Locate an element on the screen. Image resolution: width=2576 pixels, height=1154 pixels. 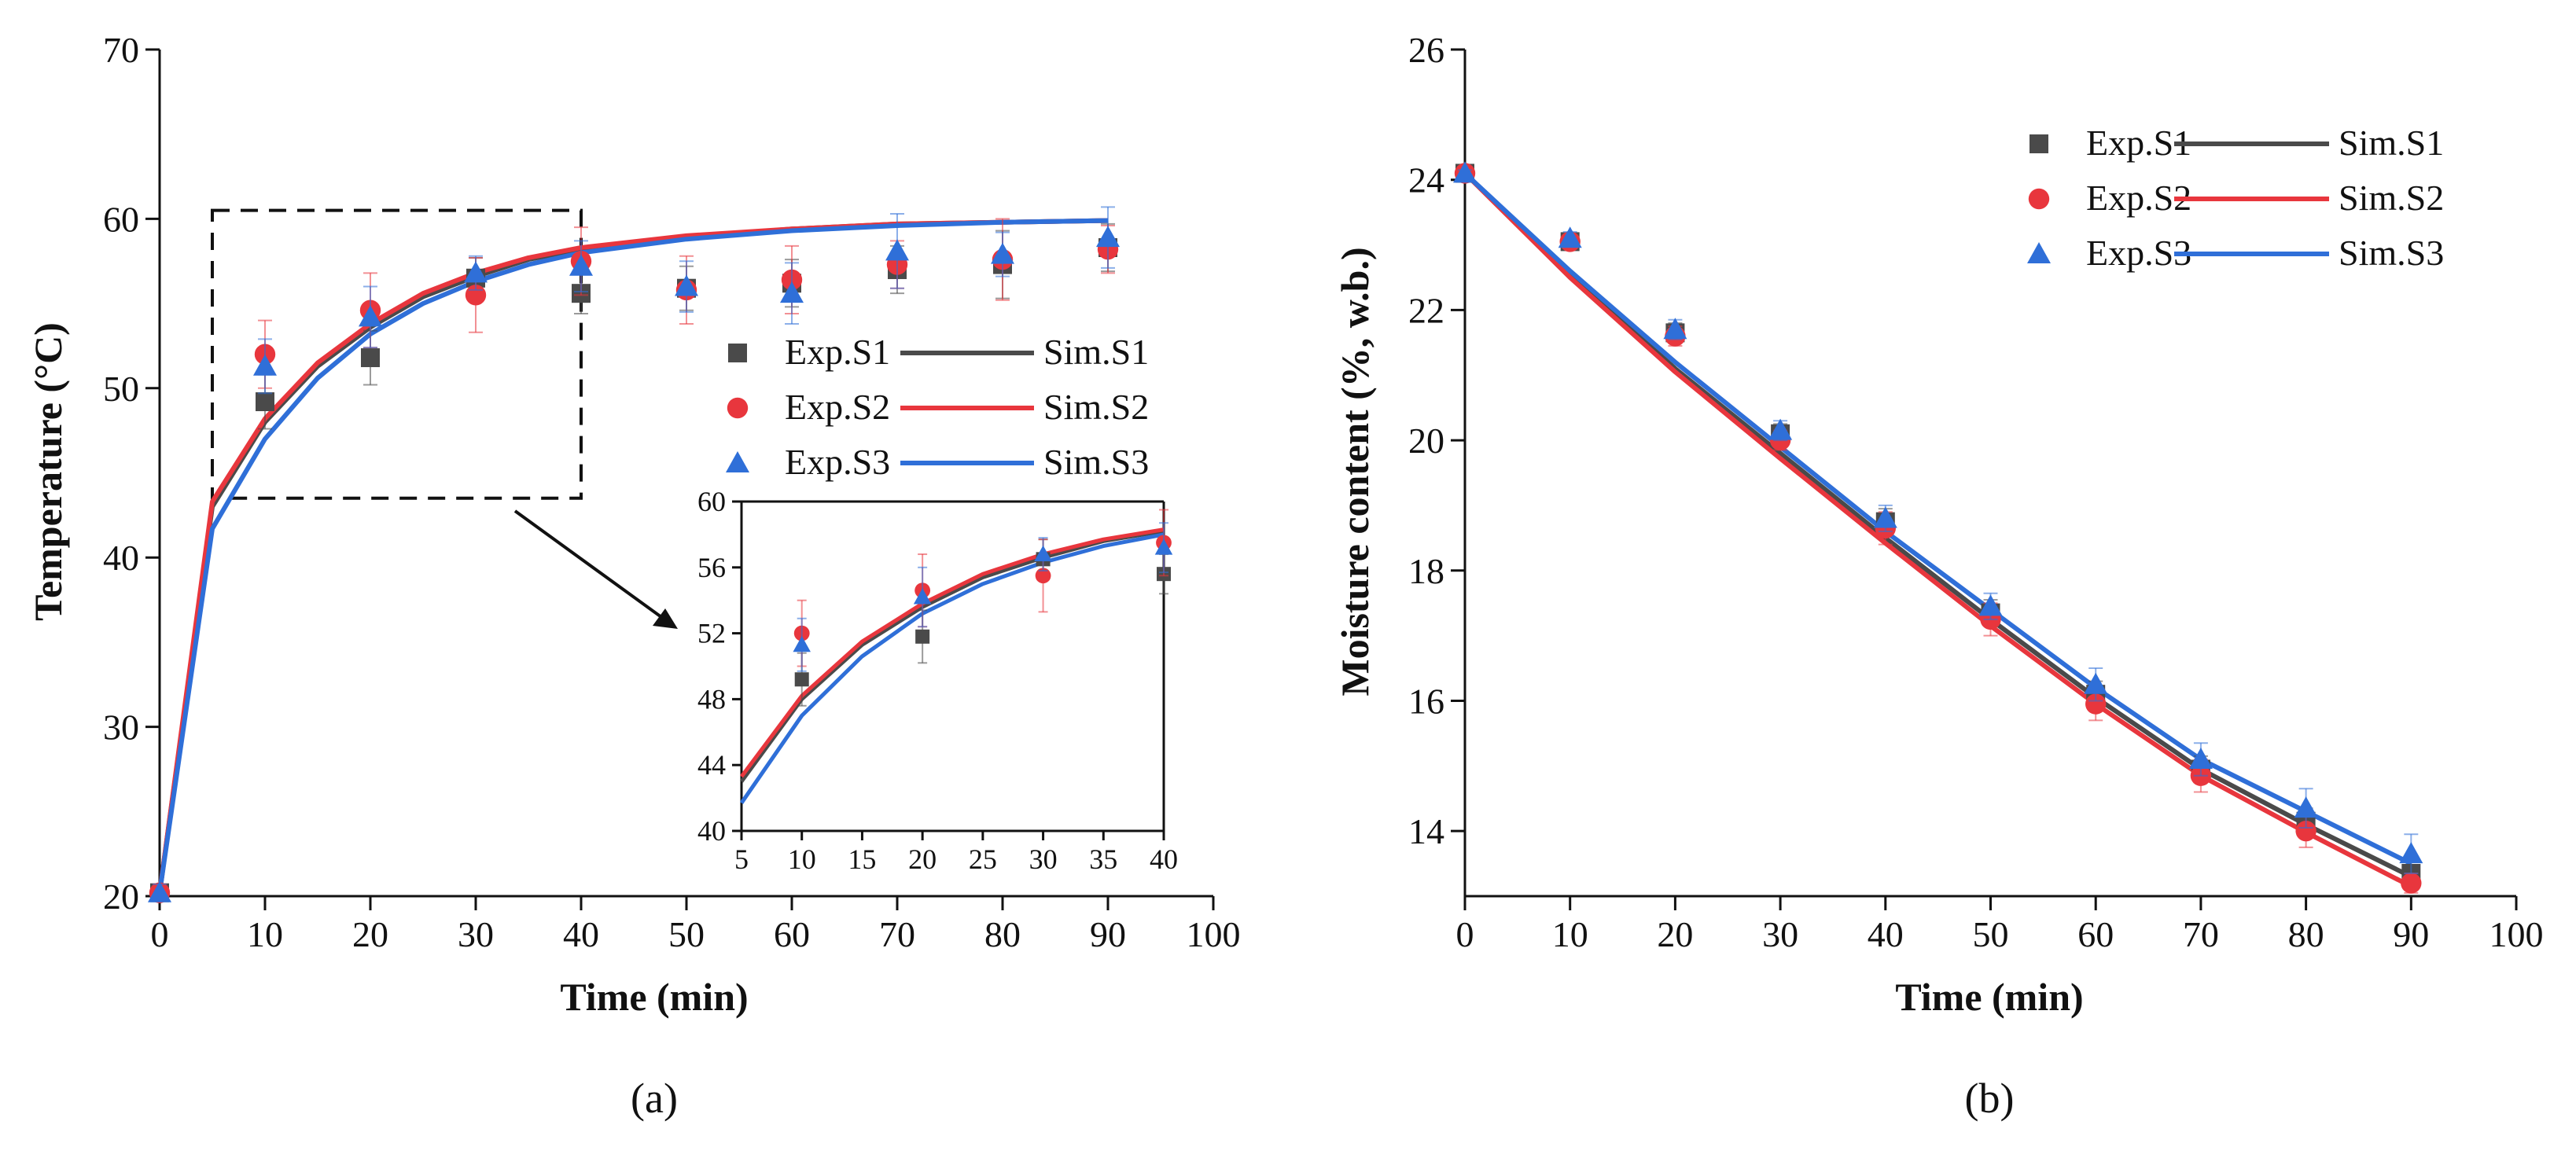
panel-a-ylabel: Temperature (°C) is located at coordinates (48, 471).